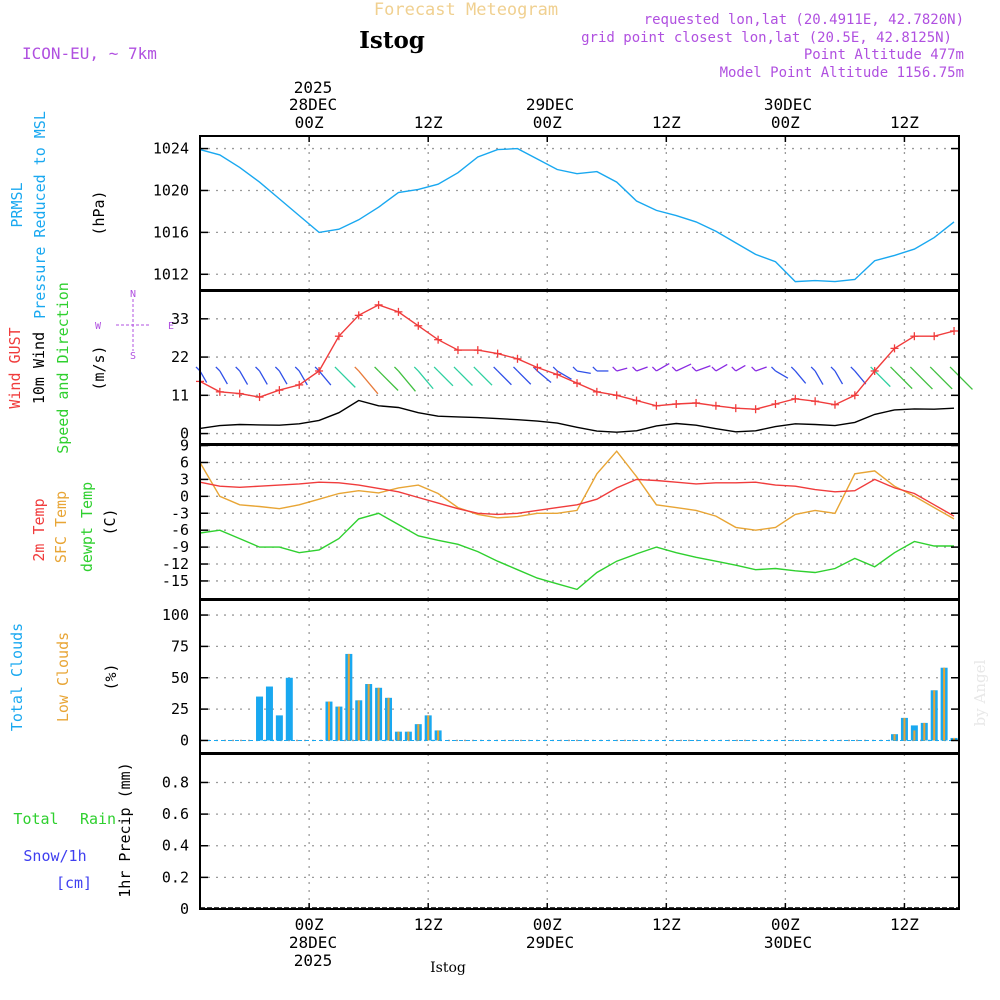 This screenshot has width=1000, height=1000. I want to click on precip-snow-label: Snow/1h, so click(54, 856).